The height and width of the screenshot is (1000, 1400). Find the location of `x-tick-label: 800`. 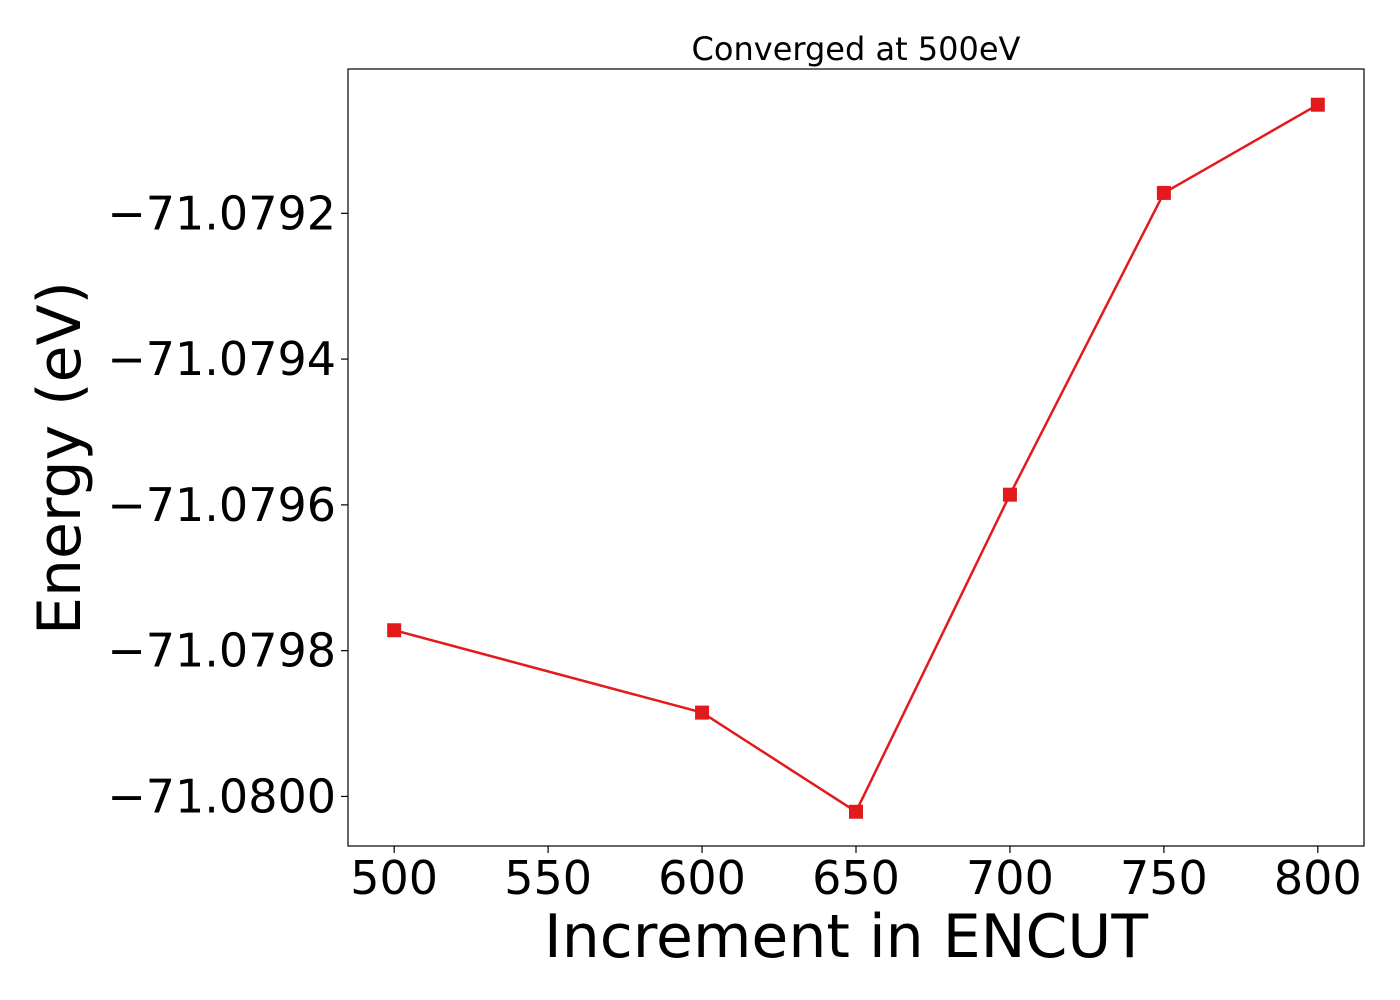

x-tick-label: 800 is located at coordinates (1318, 878).